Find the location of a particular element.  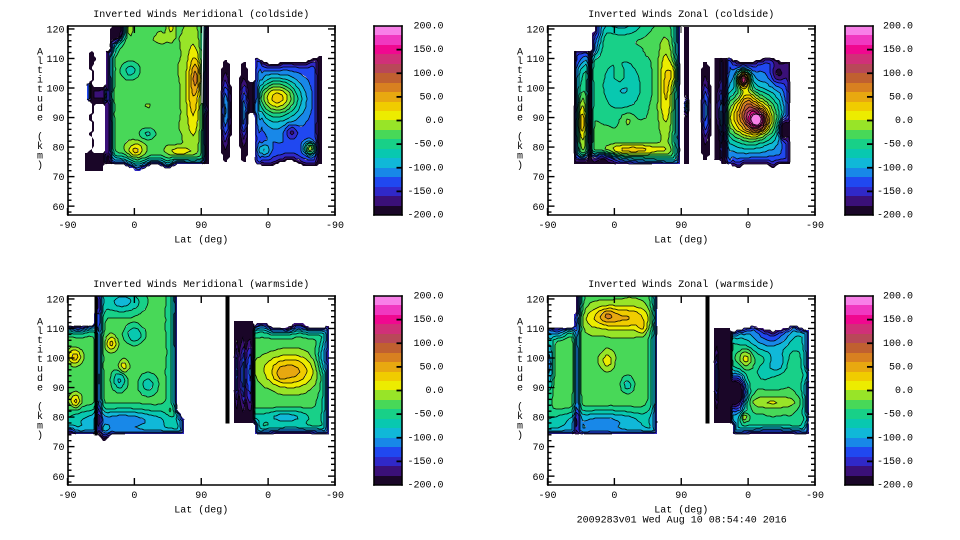

svg-text:Inverted Winds Meridional (col: Inverted Winds Meridional (coldside) is located at coordinates (201, 15).